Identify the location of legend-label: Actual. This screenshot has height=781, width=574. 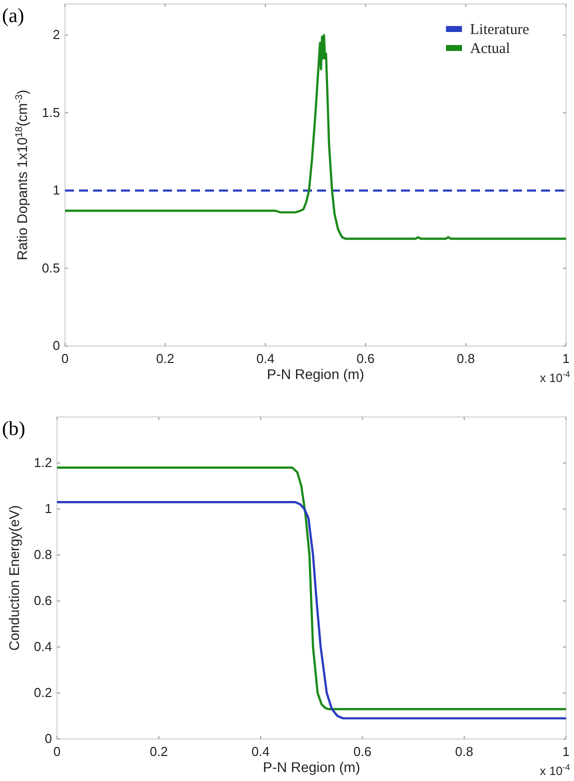
(490, 49).